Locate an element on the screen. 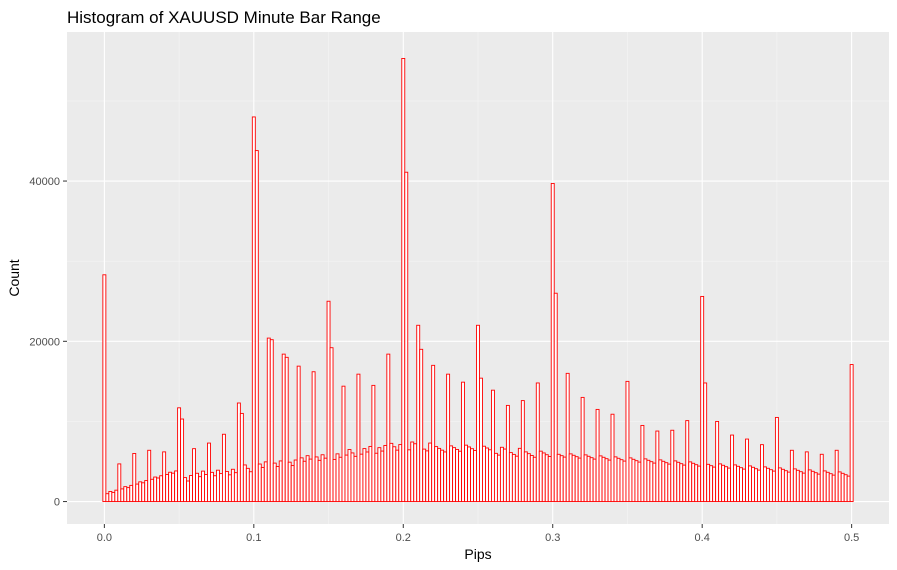 The width and height of the screenshot is (897, 570). y-axis: 0 20000 40000 is located at coordinates (48, 342).